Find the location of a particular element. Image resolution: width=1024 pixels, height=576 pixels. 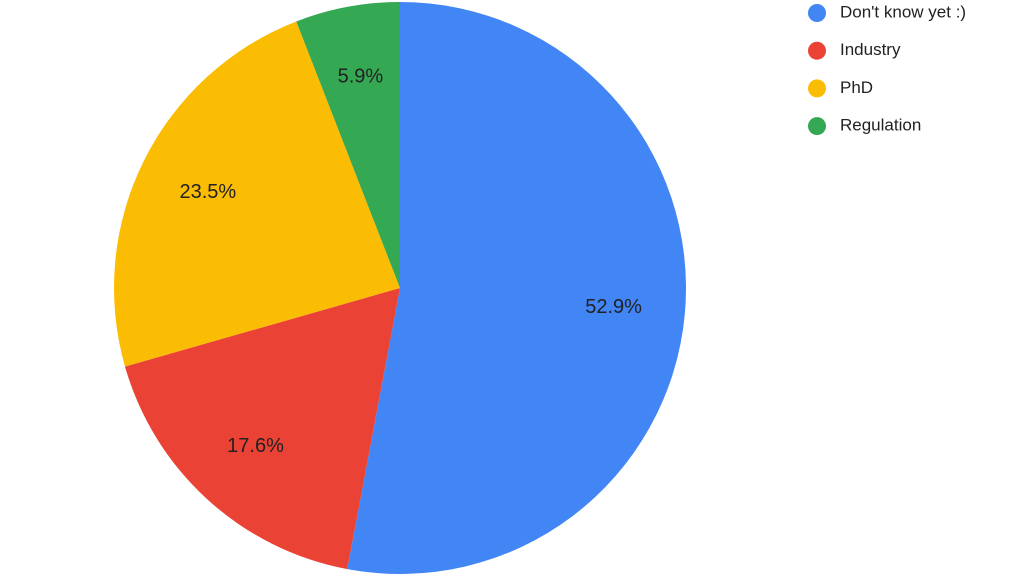

legend-label: PhD is located at coordinates (856, 87).